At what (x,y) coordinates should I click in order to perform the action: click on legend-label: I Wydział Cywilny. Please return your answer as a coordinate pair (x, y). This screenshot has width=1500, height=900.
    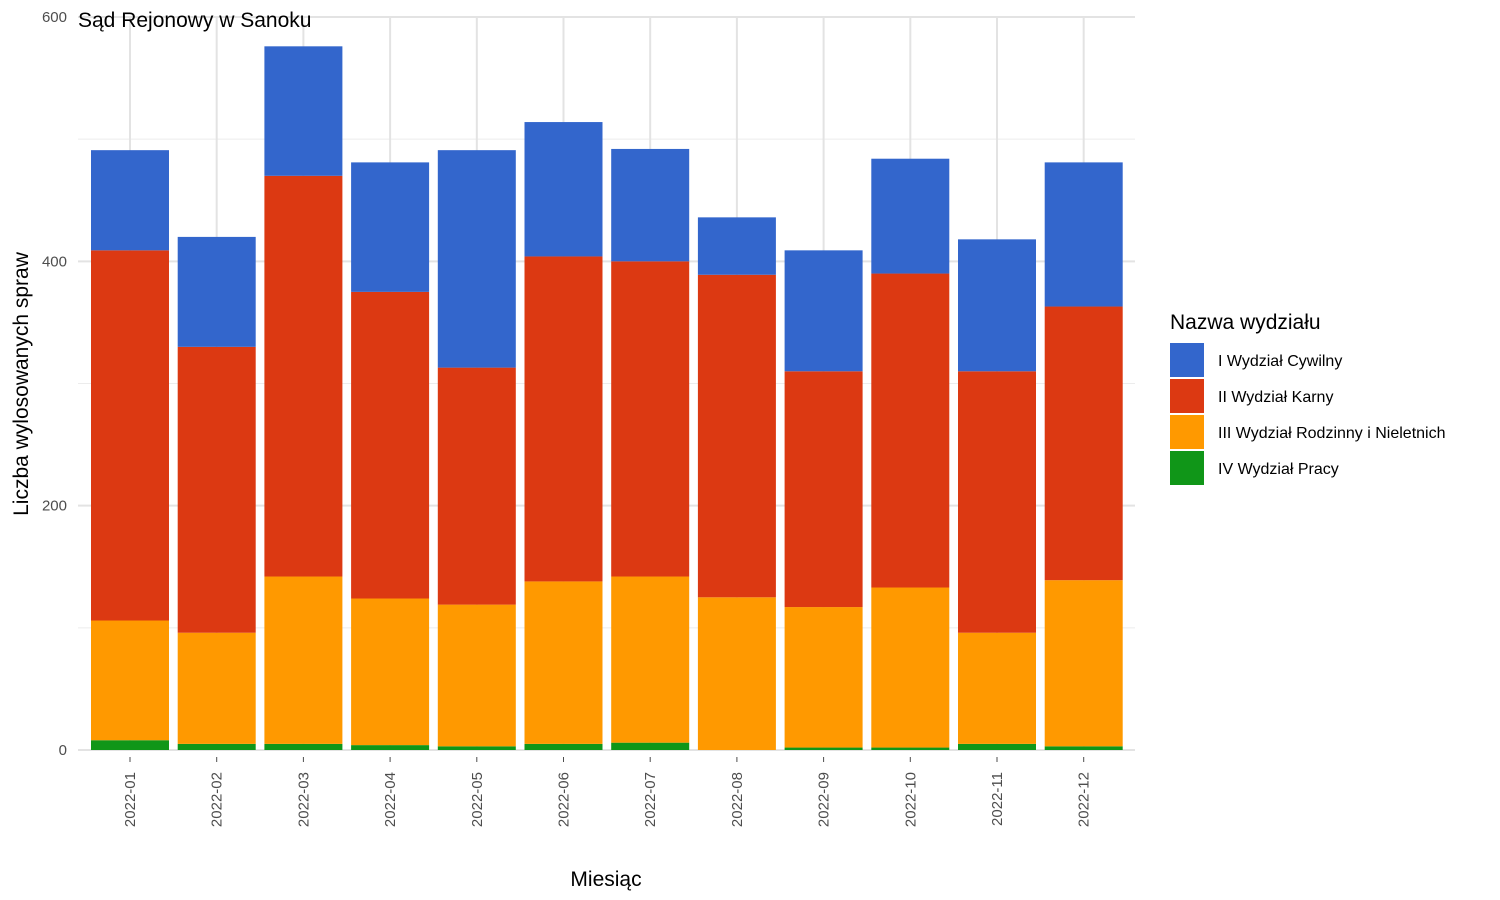
    Looking at the image, I should click on (1280, 361).